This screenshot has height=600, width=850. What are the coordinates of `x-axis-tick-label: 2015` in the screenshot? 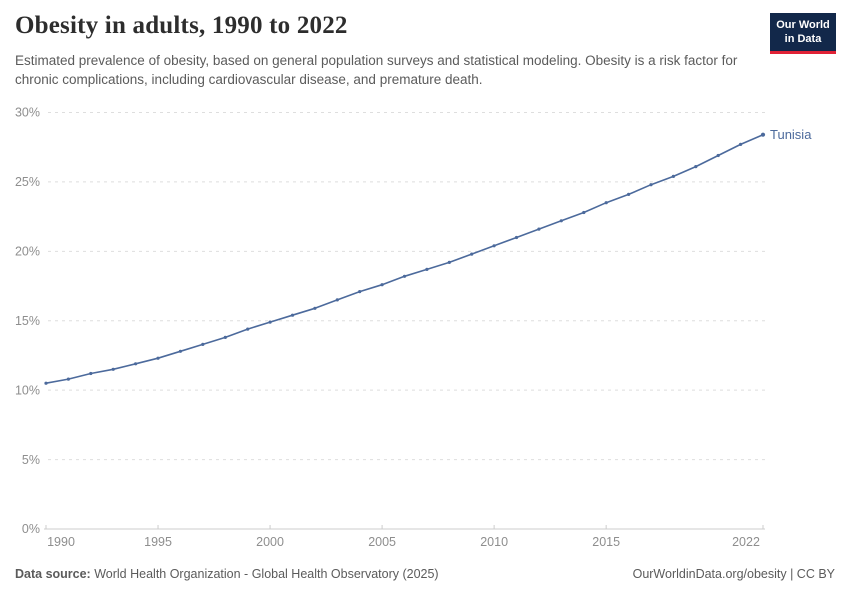 It's located at (606, 542).